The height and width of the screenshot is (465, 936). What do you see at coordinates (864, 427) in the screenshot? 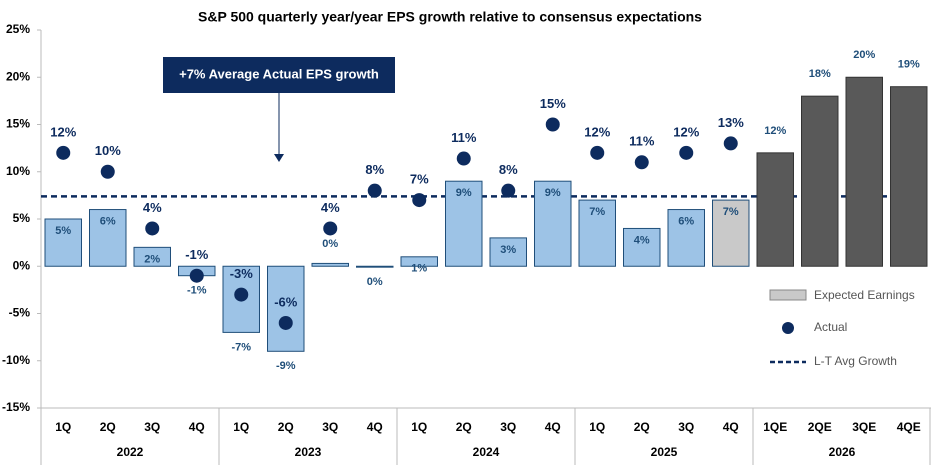
I see `x-tick-label: 3QE` at bounding box center [864, 427].